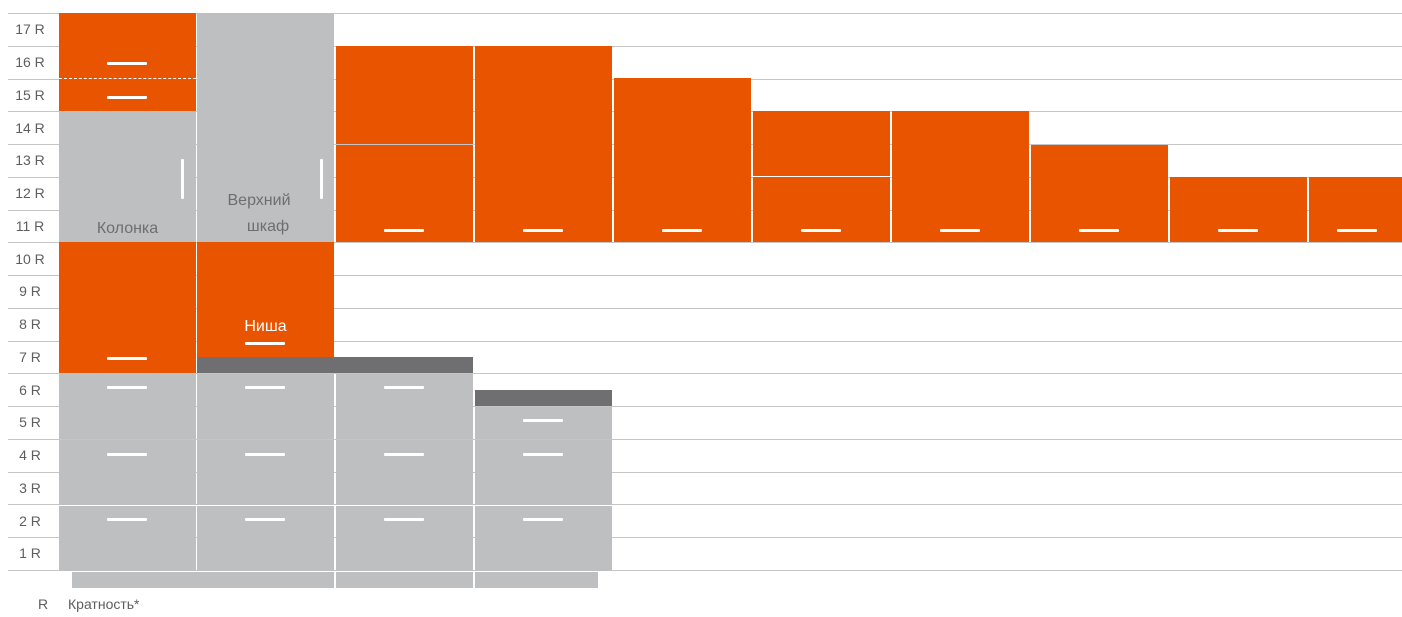 The height and width of the screenshot is (617, 1402). I want to click on row-label: 8 R, so click(30, 324).